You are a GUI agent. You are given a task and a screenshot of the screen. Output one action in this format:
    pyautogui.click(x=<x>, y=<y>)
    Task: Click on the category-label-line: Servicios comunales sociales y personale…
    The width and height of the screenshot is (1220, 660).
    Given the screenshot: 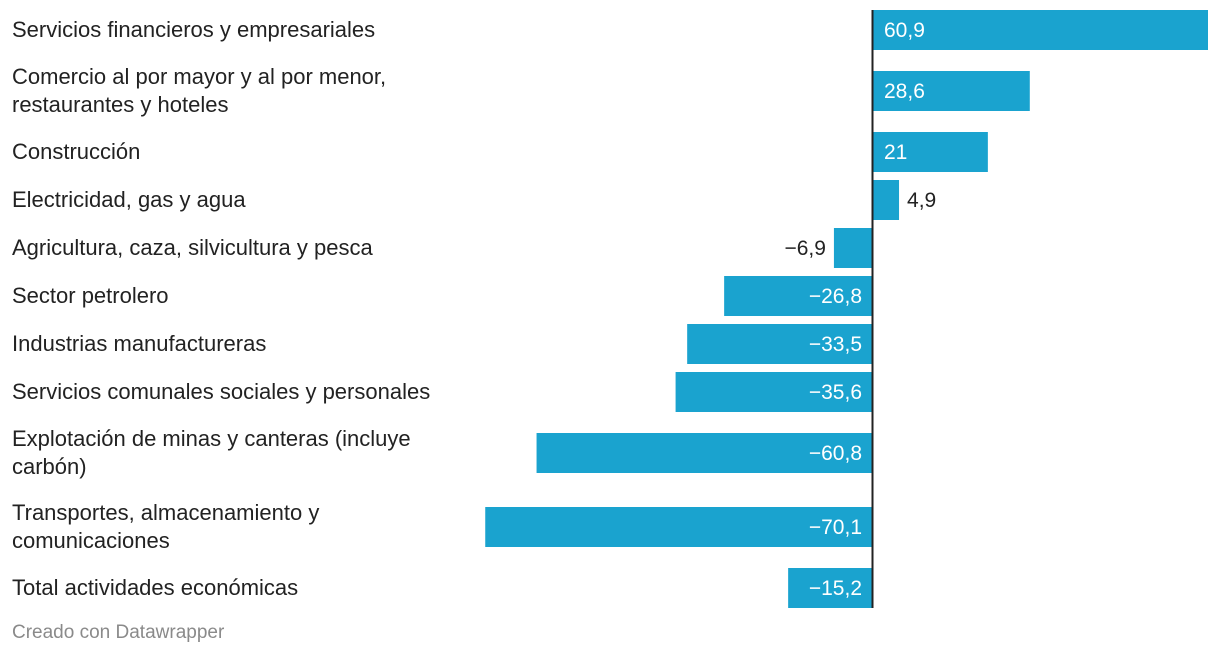 What is the action you would take?
    pyautogui.click(x=221, y=391)
    